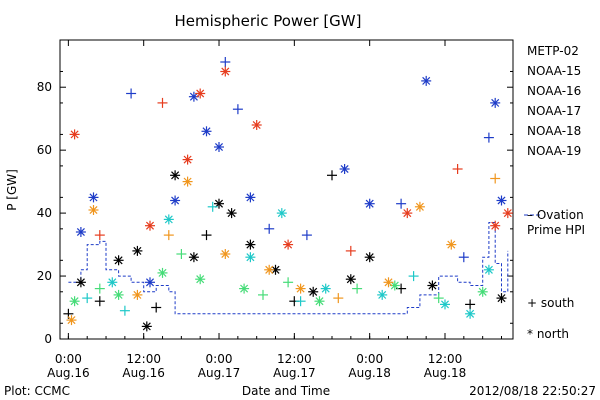 Image resolution: width=600 pixels, height=400 pixels. Describe the element at coordinates (554, 111) in the screenshot. I see `legend-entry: NOAA-17` at that location.